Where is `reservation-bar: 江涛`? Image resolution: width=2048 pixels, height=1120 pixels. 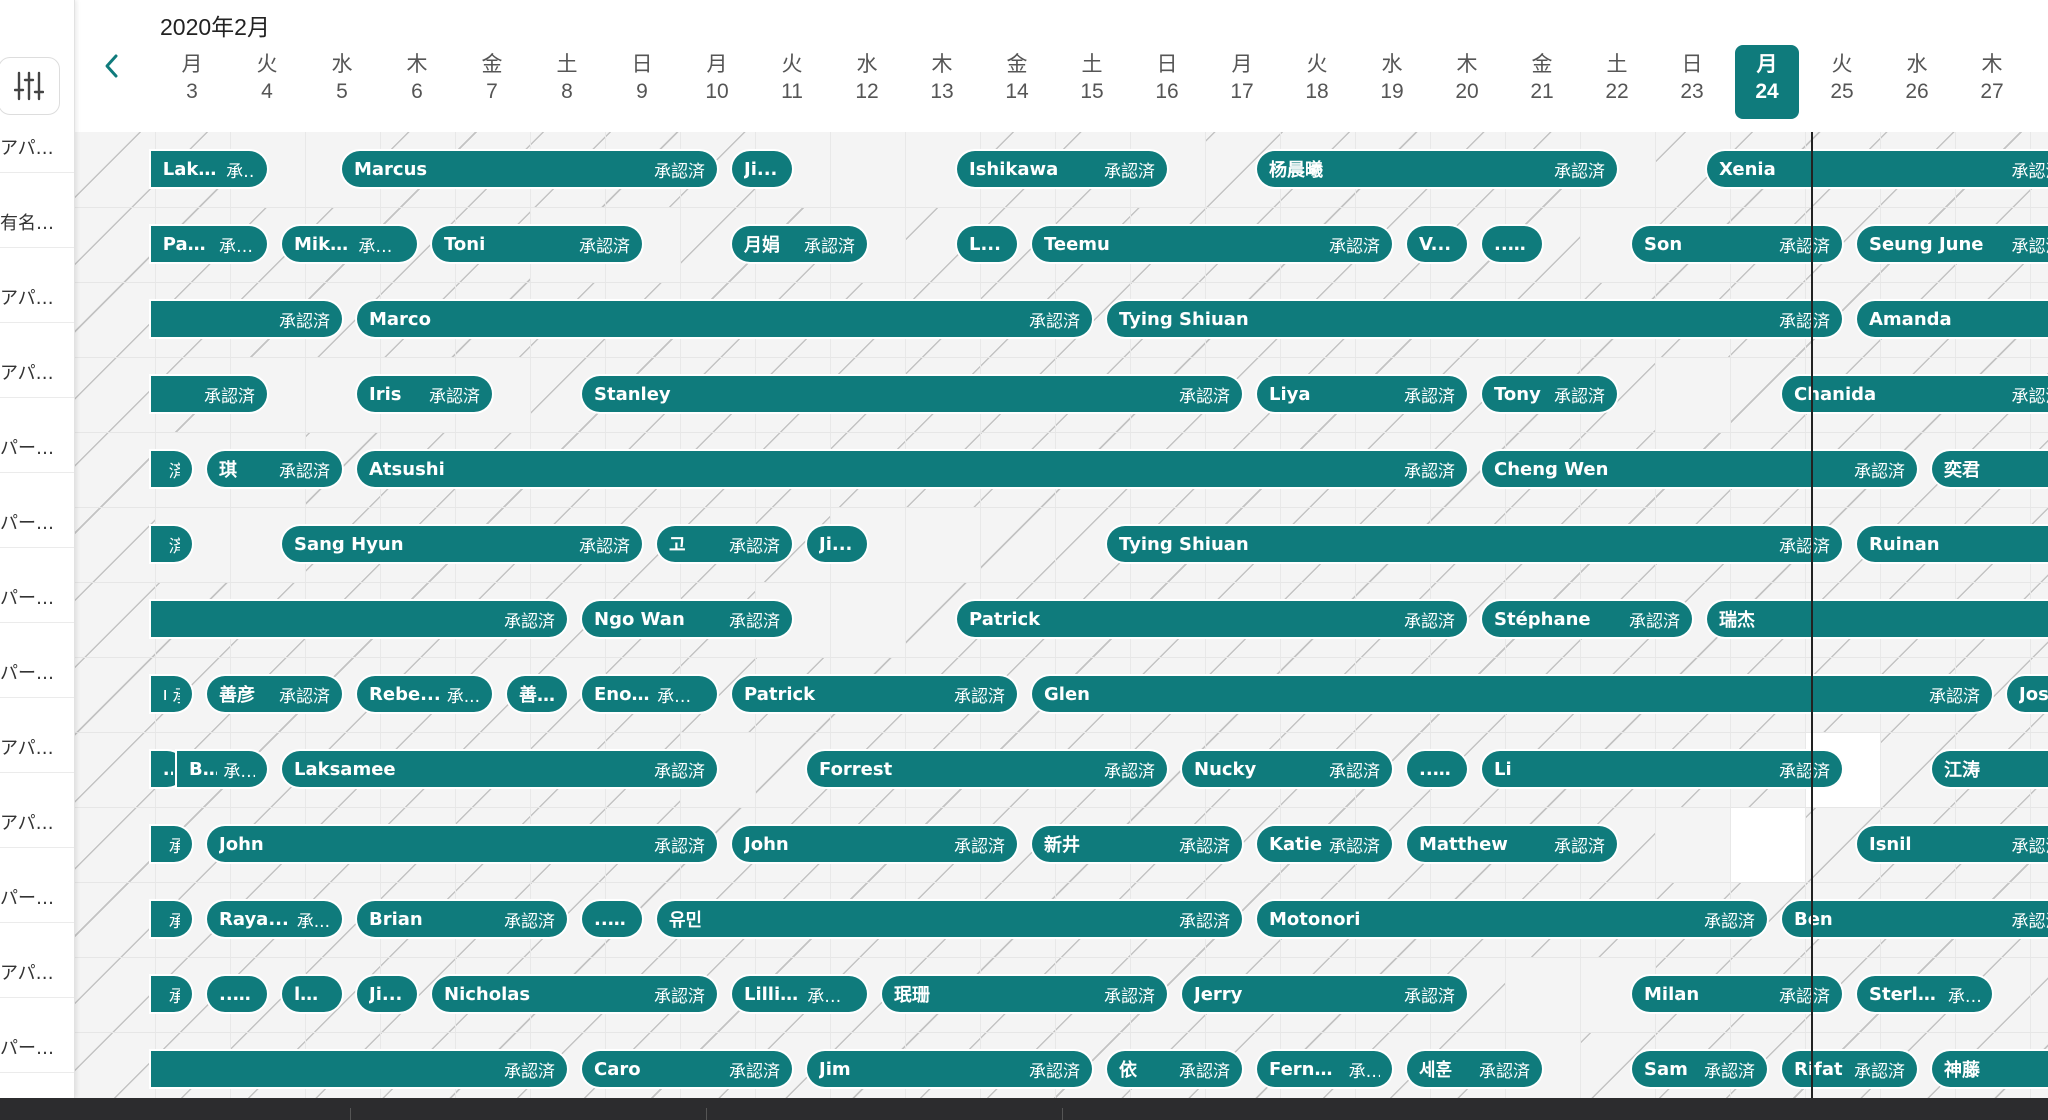
reservation-bar: 江涛 is located at coordinates (1990, 769).